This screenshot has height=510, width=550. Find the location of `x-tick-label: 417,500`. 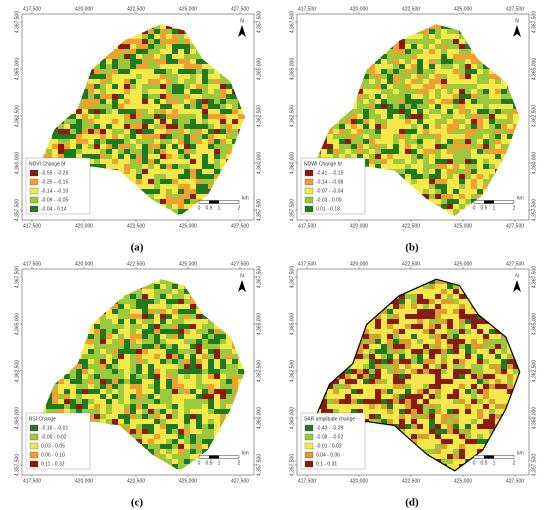

x-tick-label: 417,500 is located at coordinates (307, 226).